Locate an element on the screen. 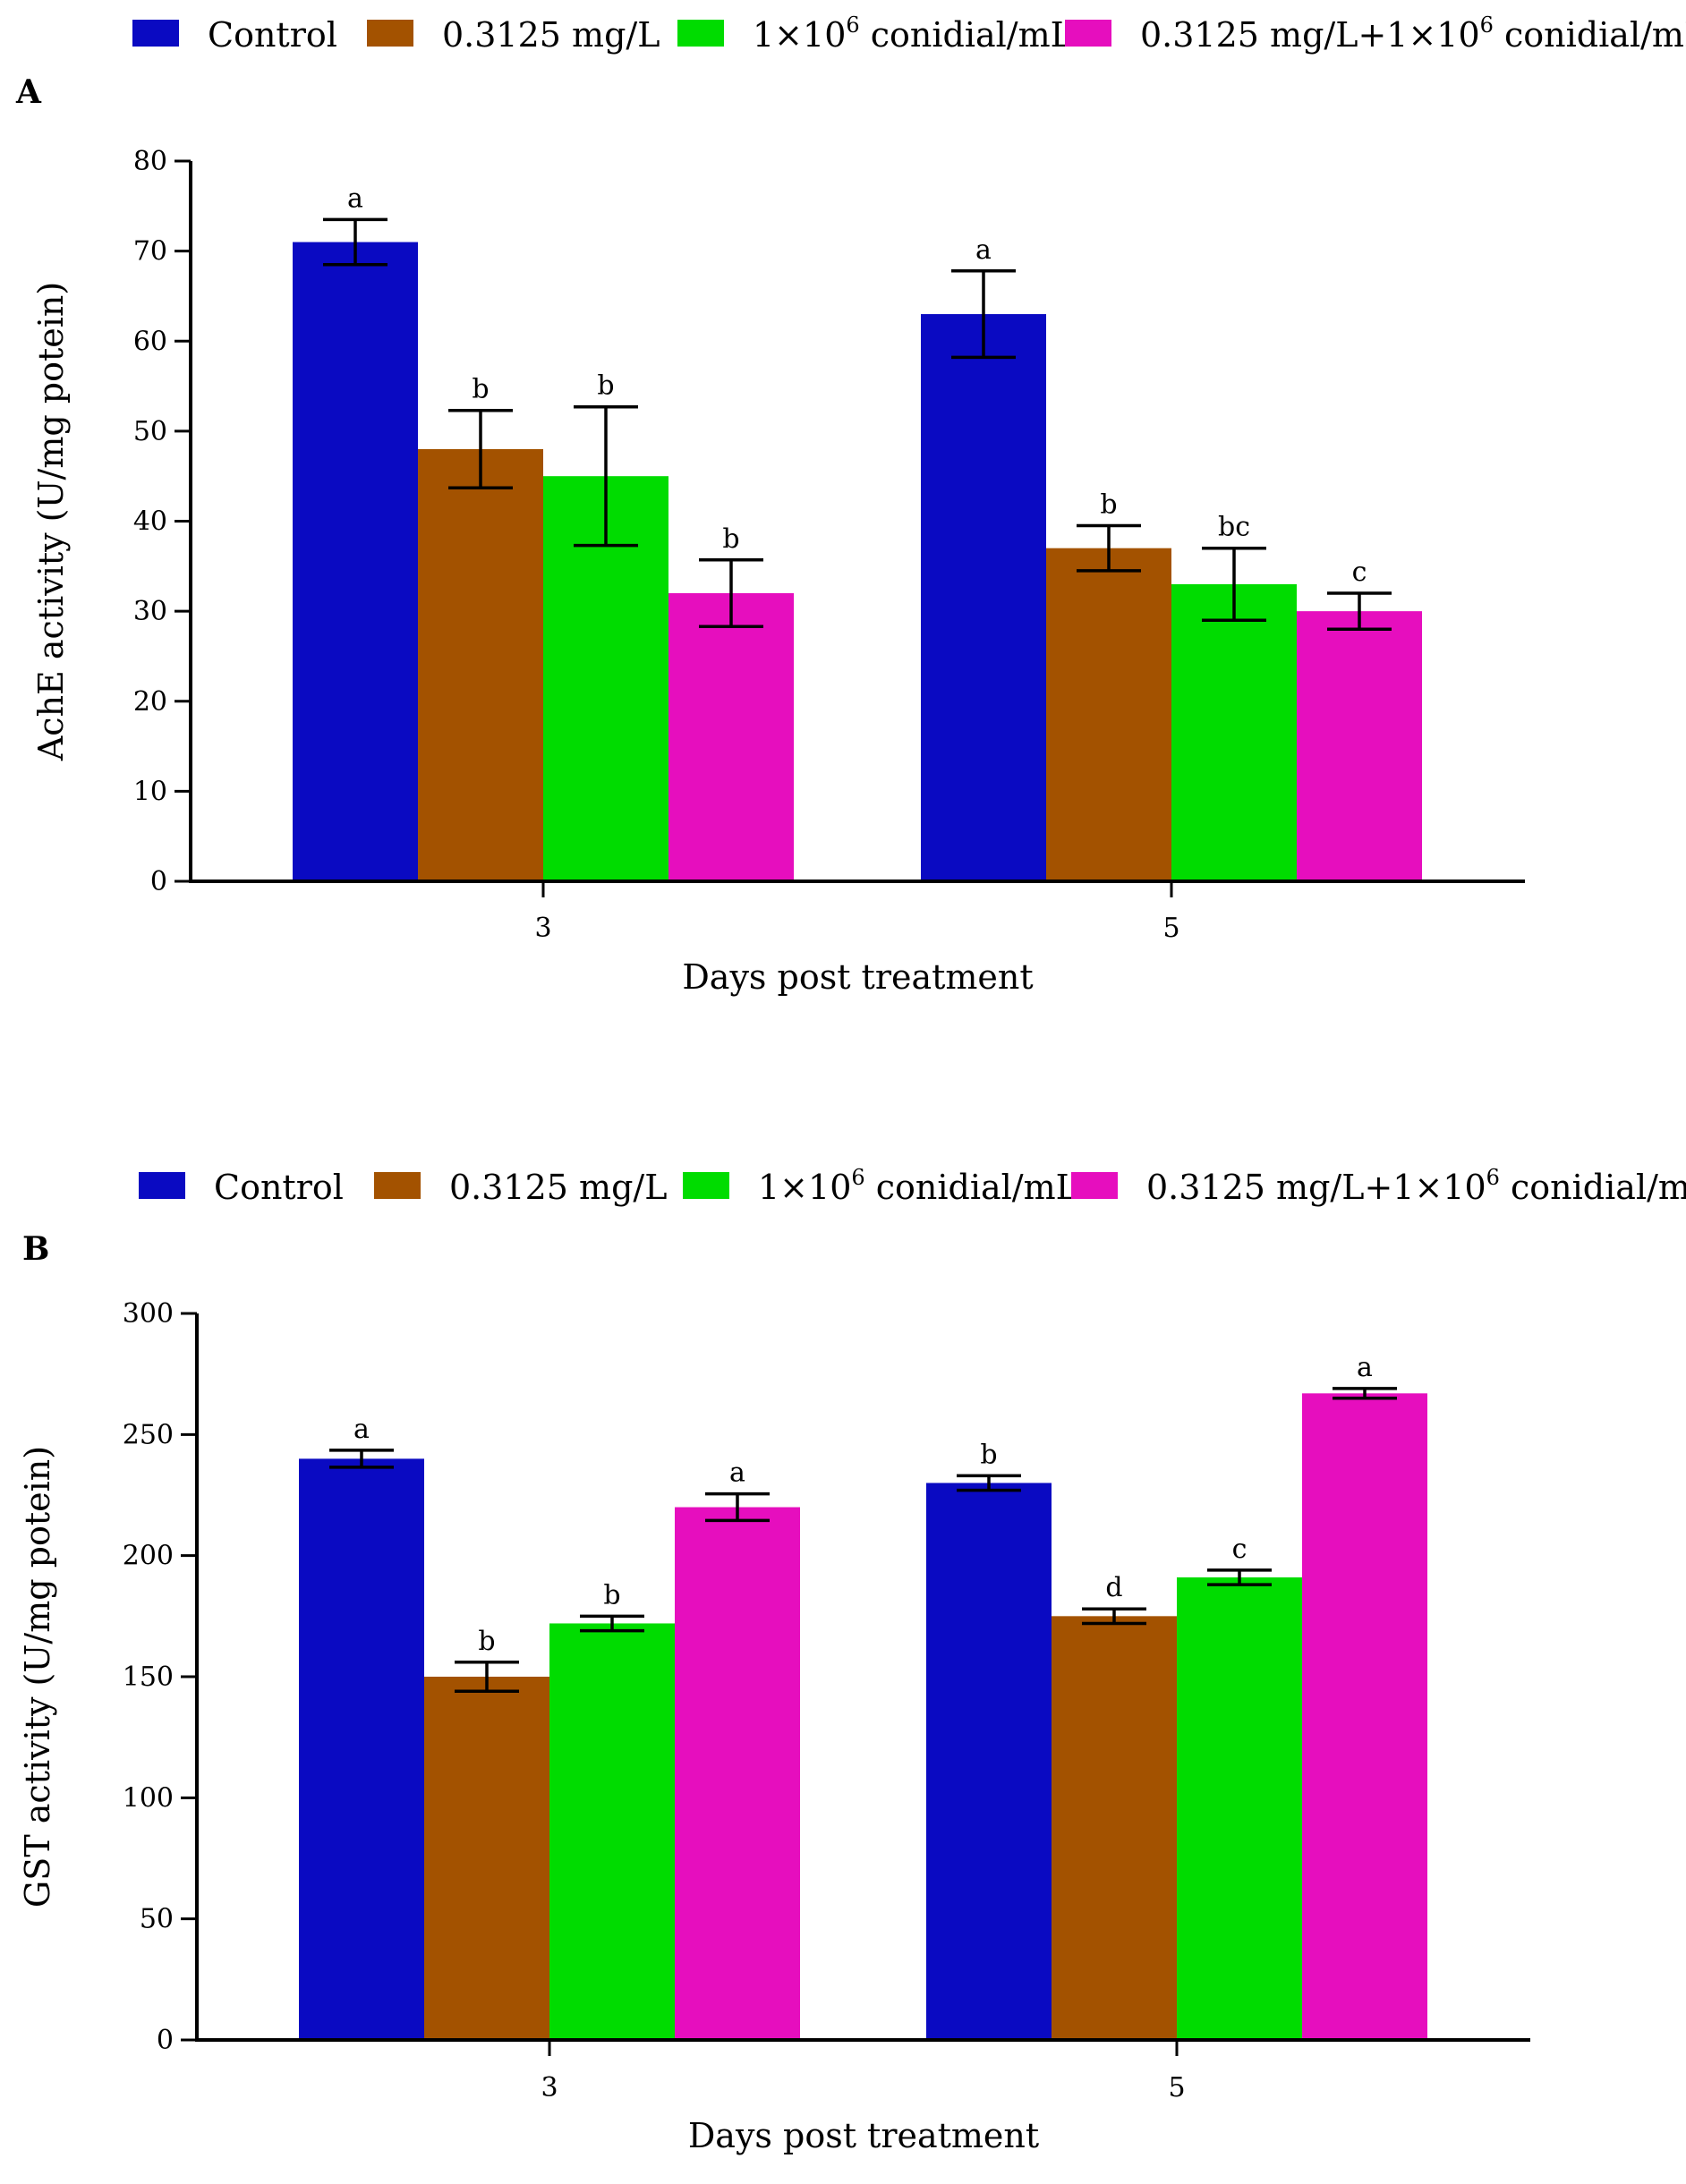 This screenshot has height=2184, width=1686. y-tick-label: 80 is located at coordinates (150, 161).